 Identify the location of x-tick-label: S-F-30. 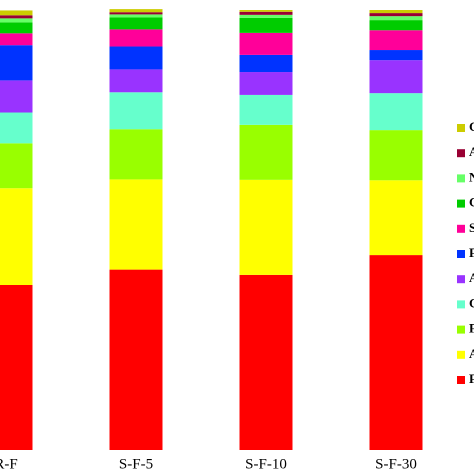
(396, 464).